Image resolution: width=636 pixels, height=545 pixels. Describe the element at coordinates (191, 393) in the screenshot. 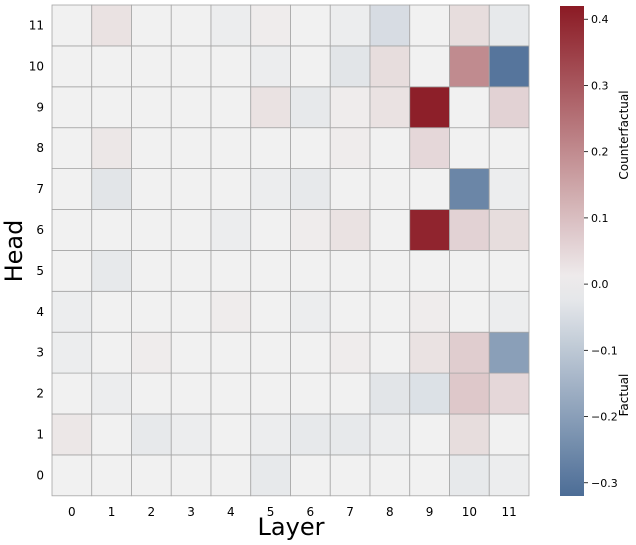

I see `heatmap-cell-head2-layer3` at that location.